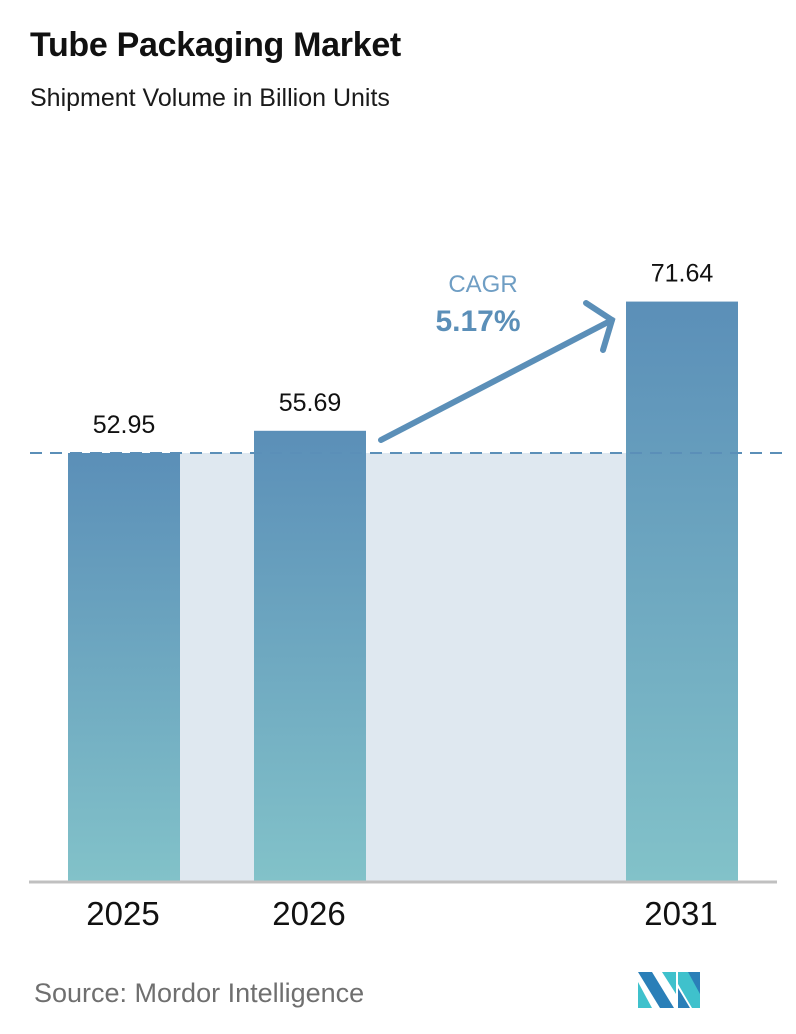 This screenshot has width=796, height=1034. What do you see at coordinates (682, 591) in the screenshot?
I see `bar-2031` at bounding box center [682, 591].